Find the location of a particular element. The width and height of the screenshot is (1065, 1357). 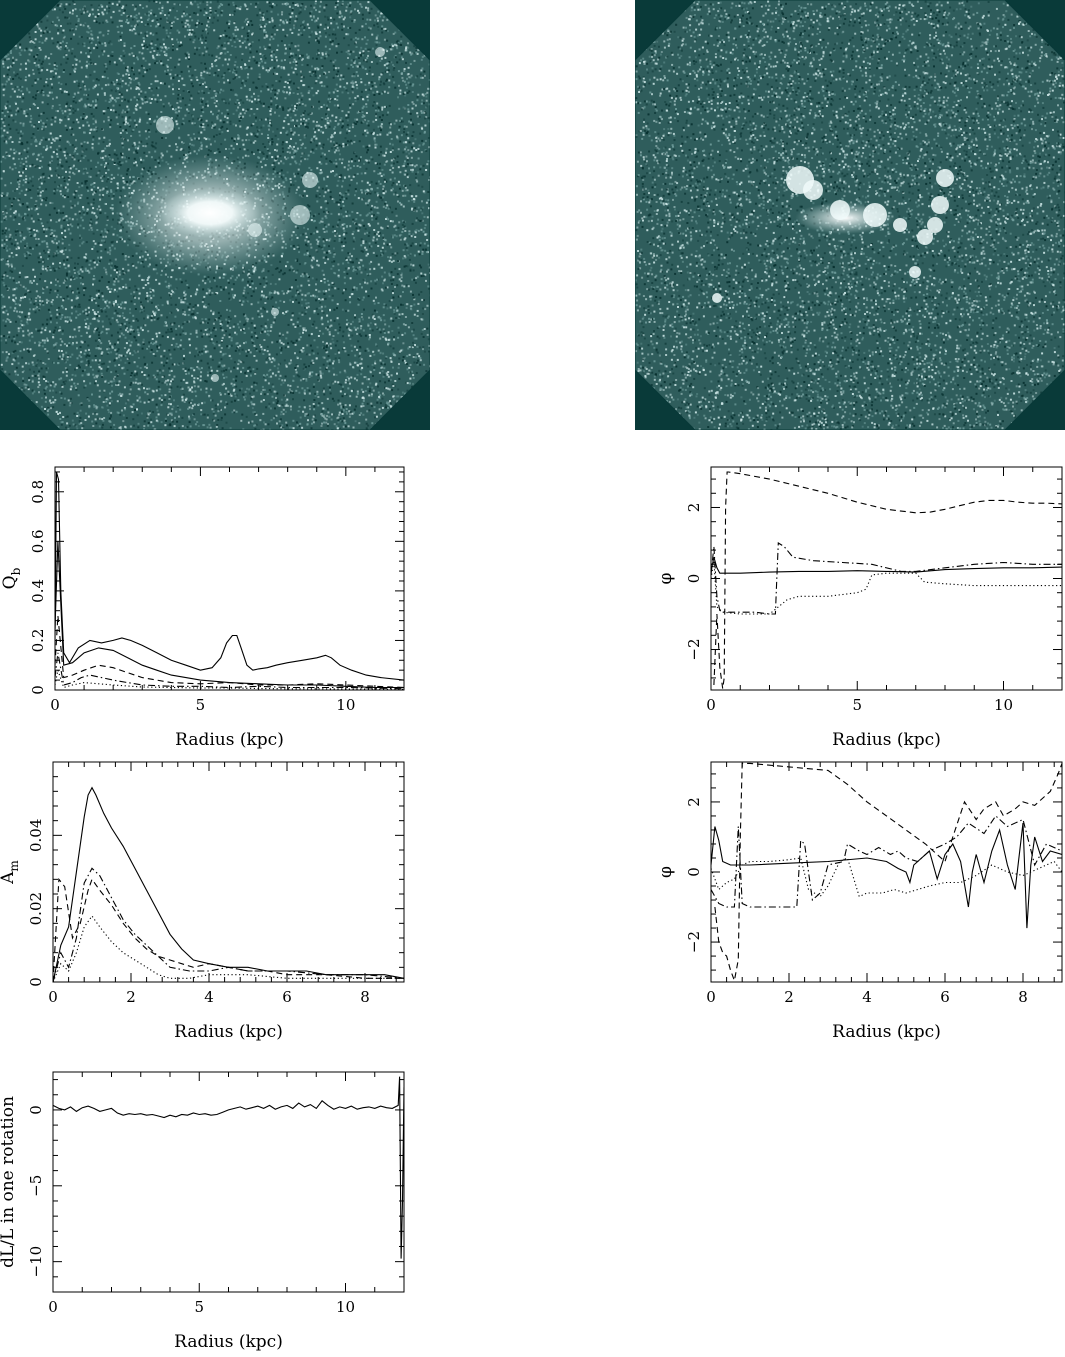

y-tick-label: 0.4 is located at coordinates (38, 591).